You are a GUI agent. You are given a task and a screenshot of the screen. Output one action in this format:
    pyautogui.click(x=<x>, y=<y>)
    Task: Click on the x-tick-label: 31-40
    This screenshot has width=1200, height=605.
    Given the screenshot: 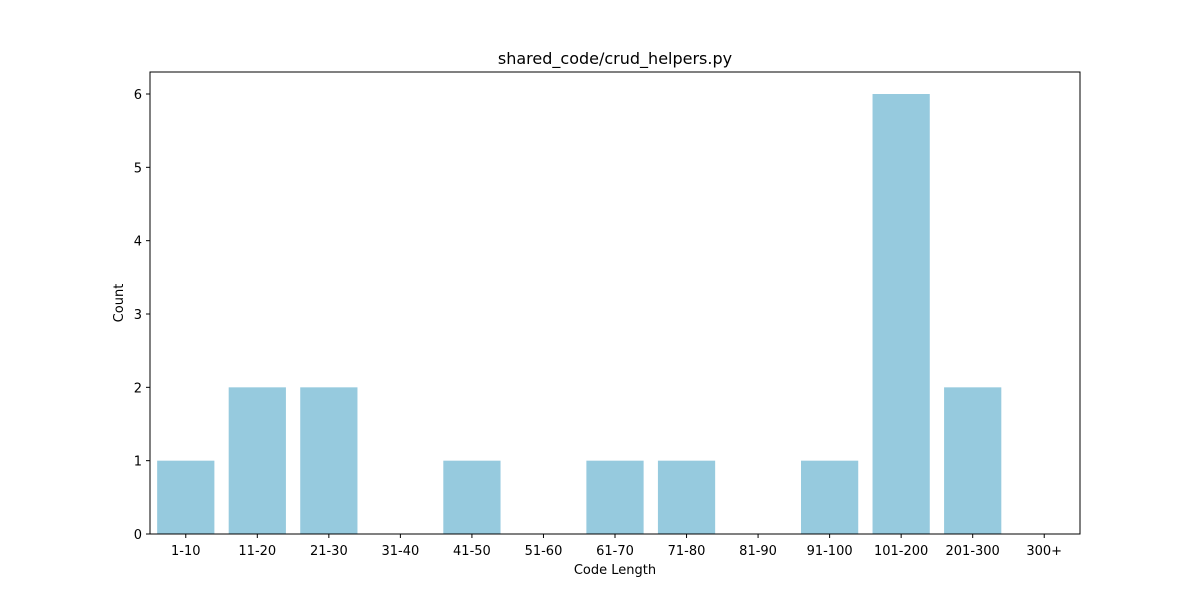 What is the action you would take?
    pyautogui.click(x=400, y=551)
    